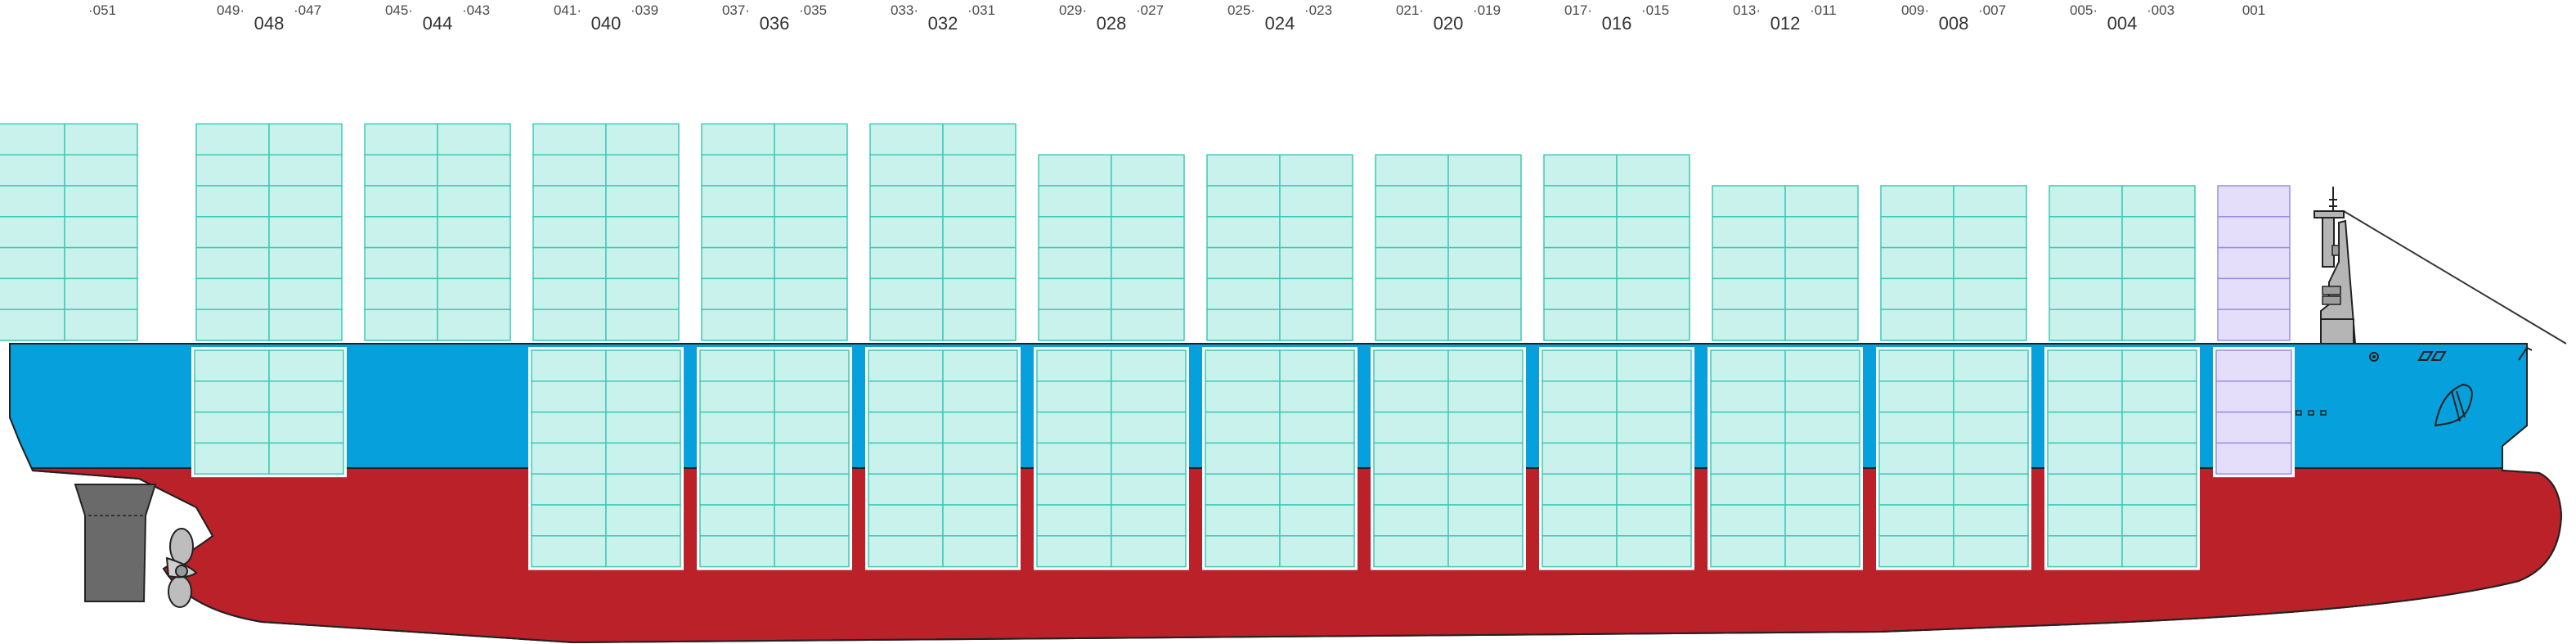 Image resolution: width=2576 pixels, height=644 pixels. Describe the element at coordinates (2431, 318) in the screenshot. I see `bow-details` at that location.